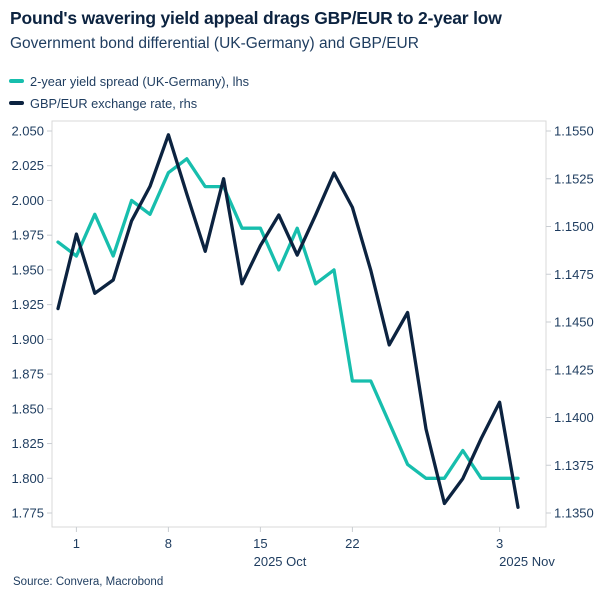 The image size is (604, 604). What do you see at coordinates (27, 443) in the screenshot?
I see `left-axis-tick-label: 1.825` at bounding box center [27, 443].